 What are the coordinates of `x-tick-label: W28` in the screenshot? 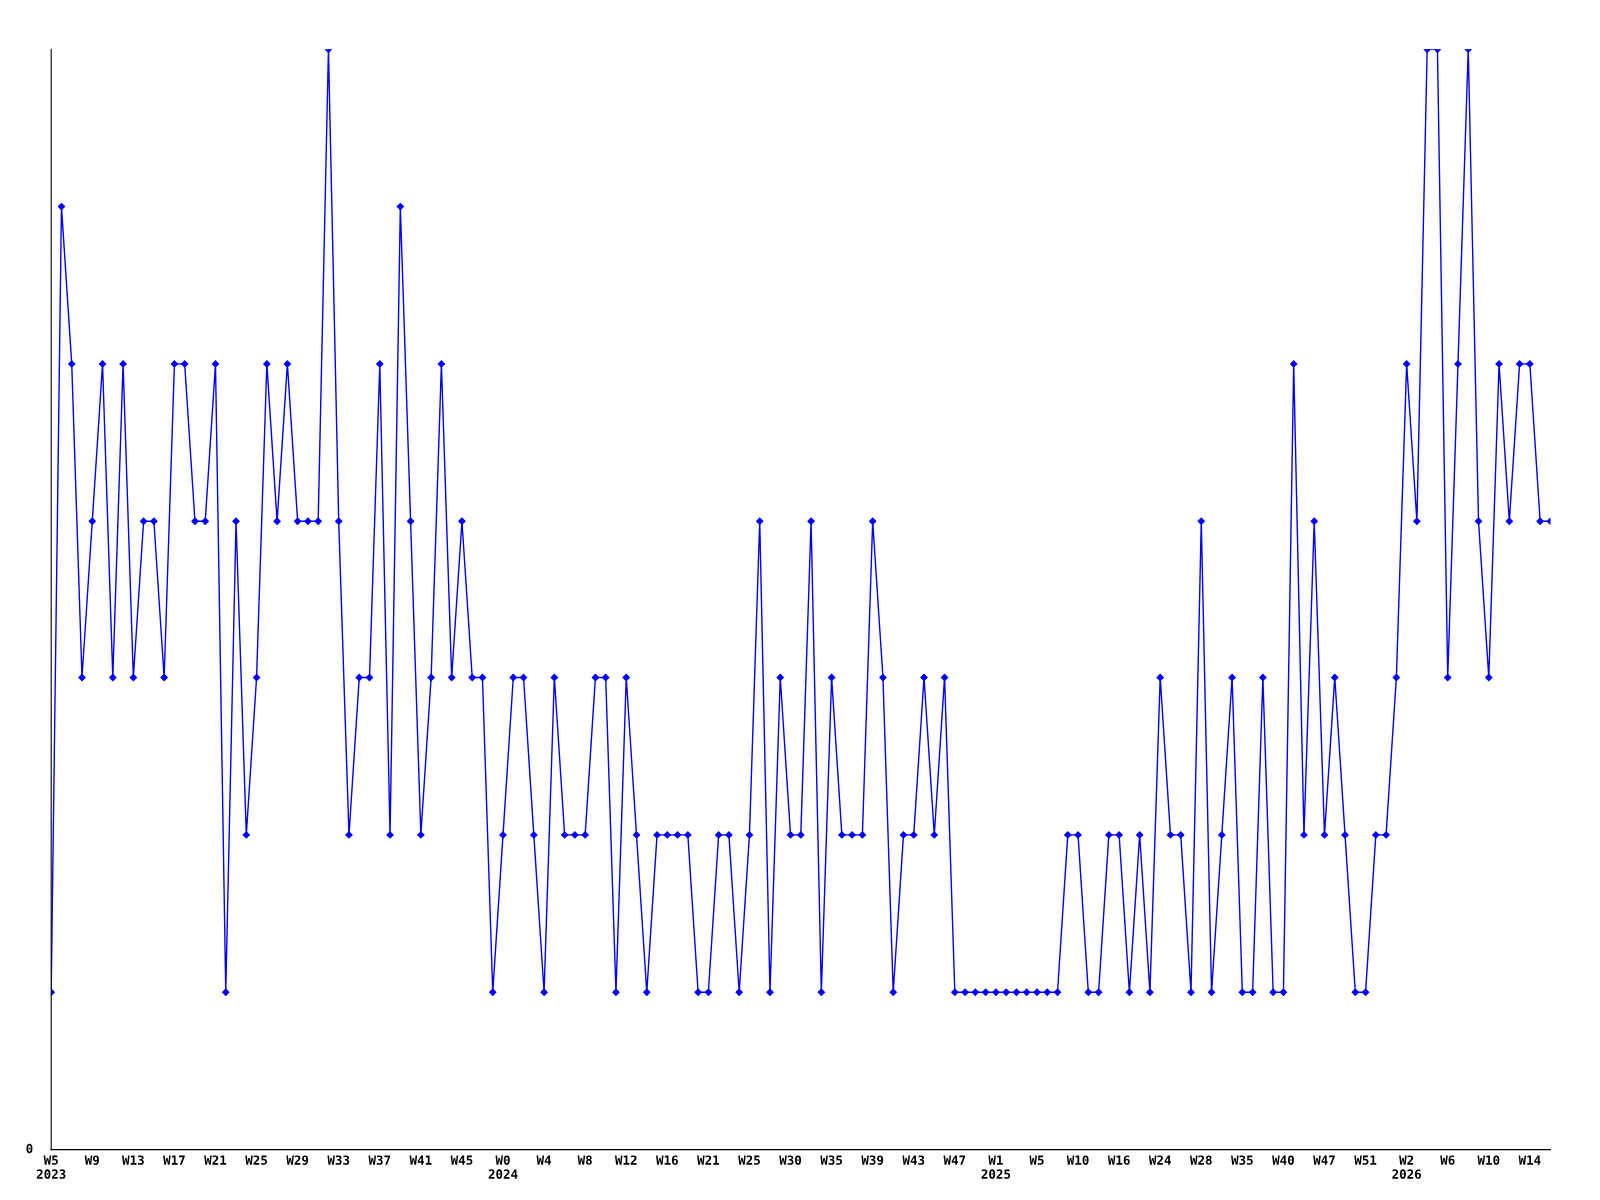 It's located at (1200, 1160).